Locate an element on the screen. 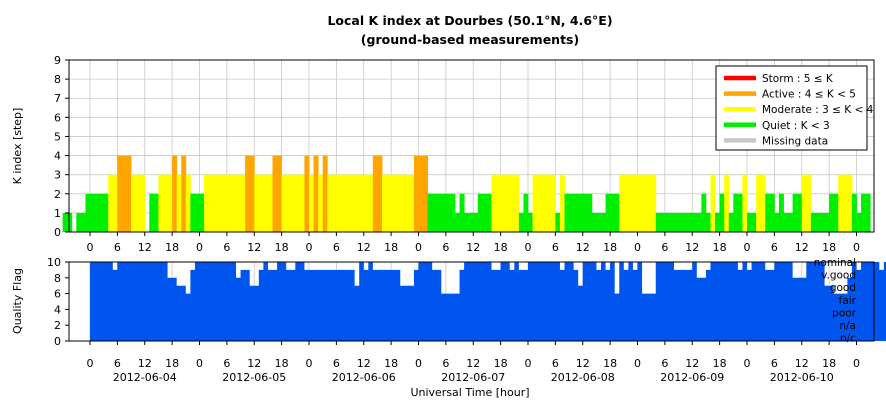 The height and width of the screenshot is (400, 886). date-label: 2012-06-07 is located at coordinates (473, 377).